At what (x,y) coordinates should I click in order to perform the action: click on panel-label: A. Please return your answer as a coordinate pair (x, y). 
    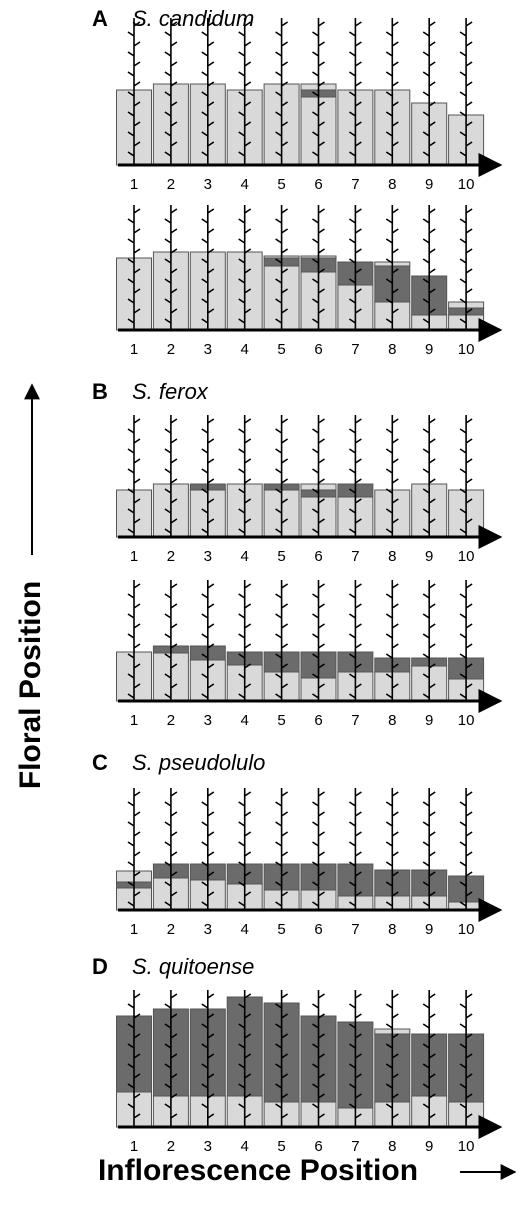
    Looking at the image, I should click on (100, 18).